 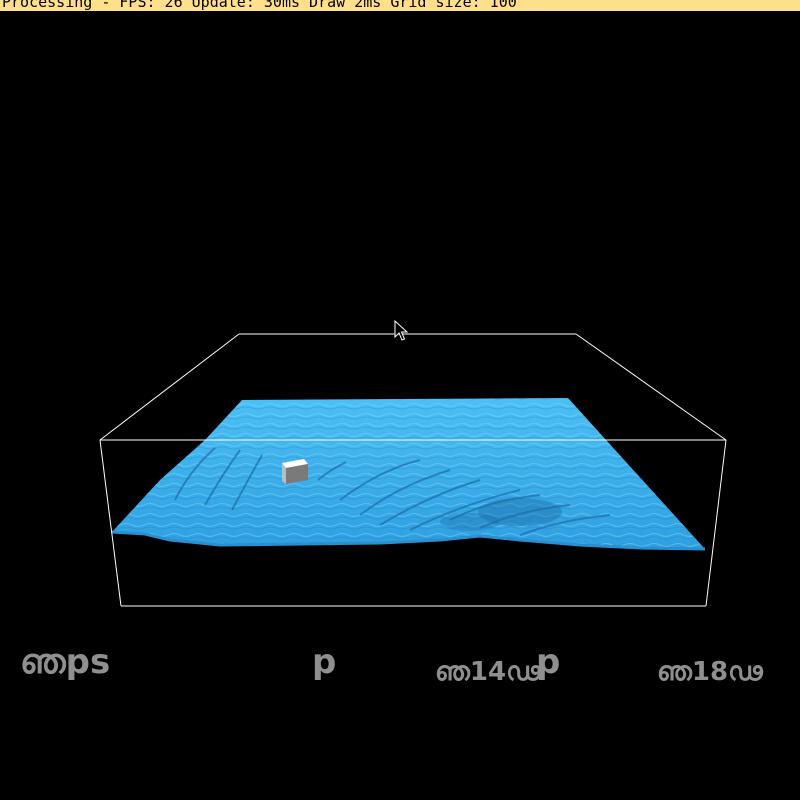 What do you see at coordinates (710, 672) in the screenshot?
I see `hud-label-18: ഞ18ഢ` at bounding box center [710, 672].